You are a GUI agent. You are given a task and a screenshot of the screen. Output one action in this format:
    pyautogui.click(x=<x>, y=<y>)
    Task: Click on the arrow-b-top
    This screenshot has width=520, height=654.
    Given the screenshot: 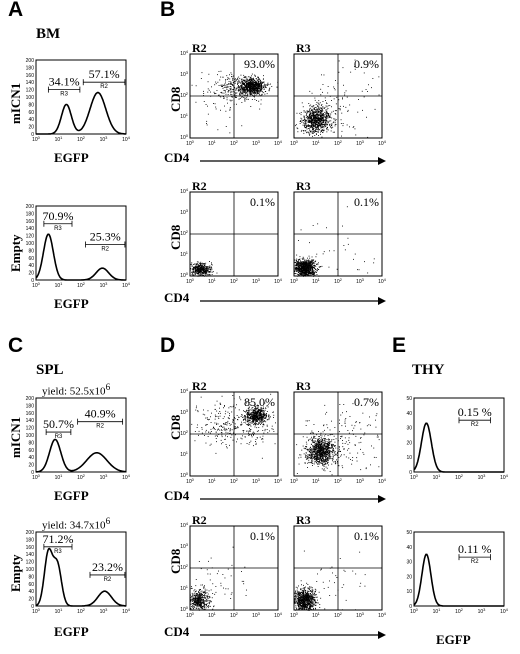 What is the action you would take?
    pyautogui.click(x=293, y=161)
    